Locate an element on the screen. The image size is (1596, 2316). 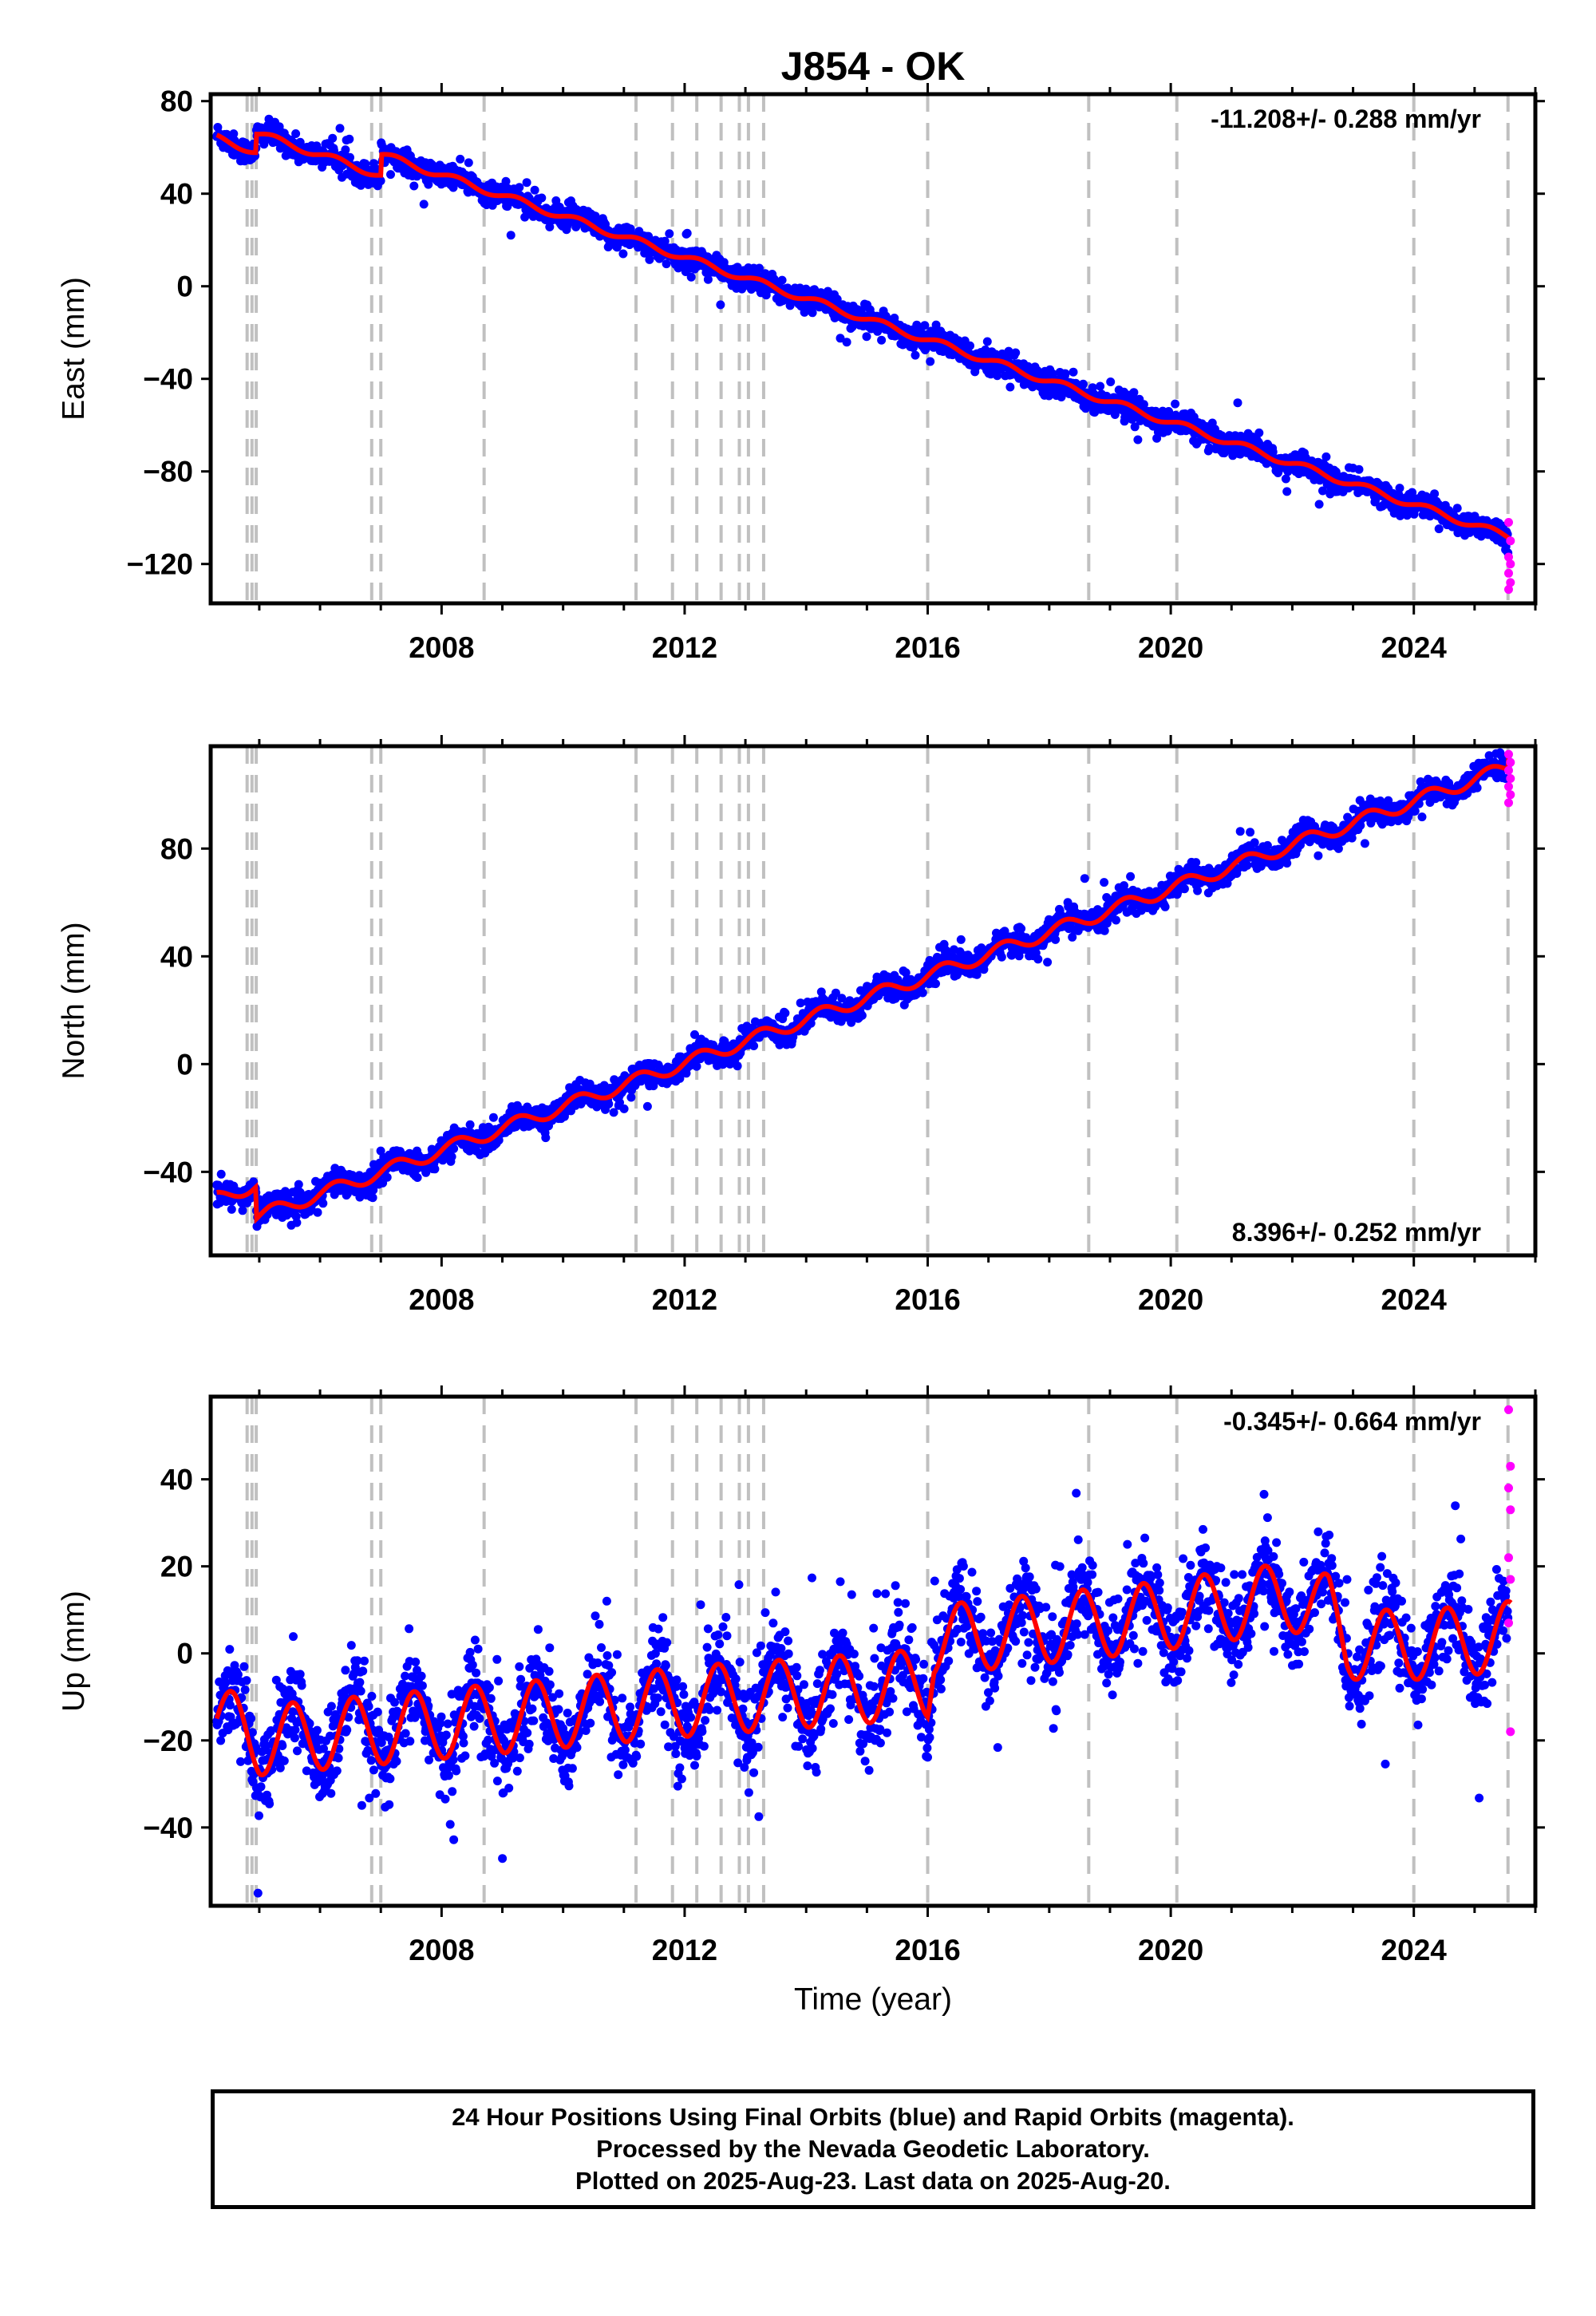
x-tick-label: 2012 is located at coordinates (684, 647).